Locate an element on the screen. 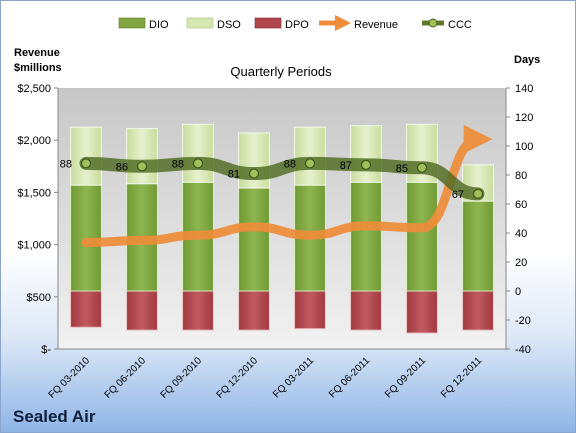  ccc-data-label: 86 is located at coordinates (122, 167).